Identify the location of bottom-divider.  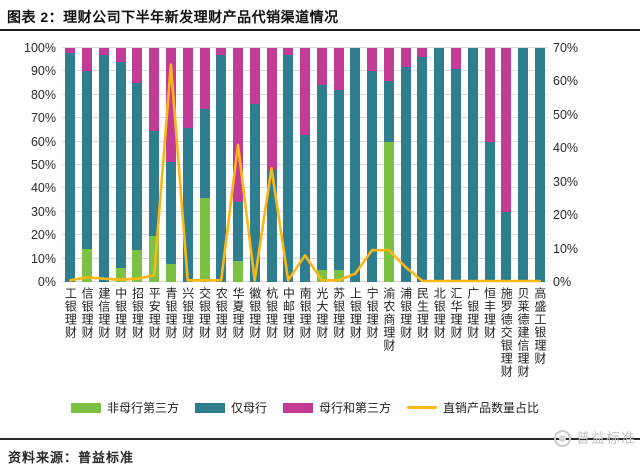
(320, 439).